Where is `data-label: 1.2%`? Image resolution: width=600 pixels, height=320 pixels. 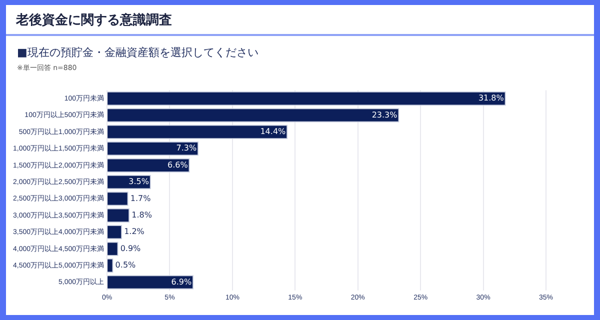 data-label: 1.2% is located at coordinates (134, 231).